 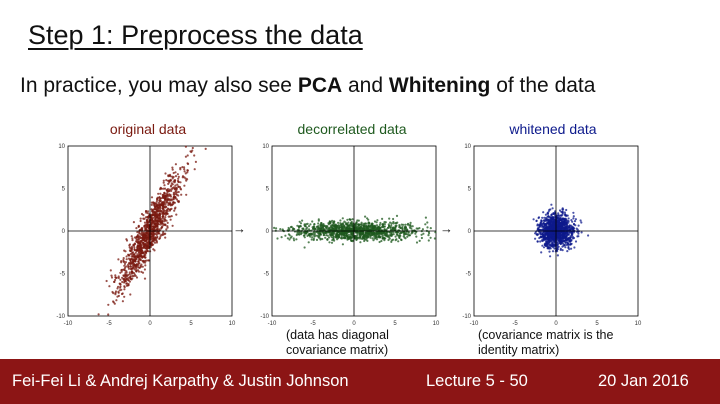 What do you see at coordinates (60, 317) in the screenshot?
I see `y-tick-label: -10` at bounding box center [60, 317].